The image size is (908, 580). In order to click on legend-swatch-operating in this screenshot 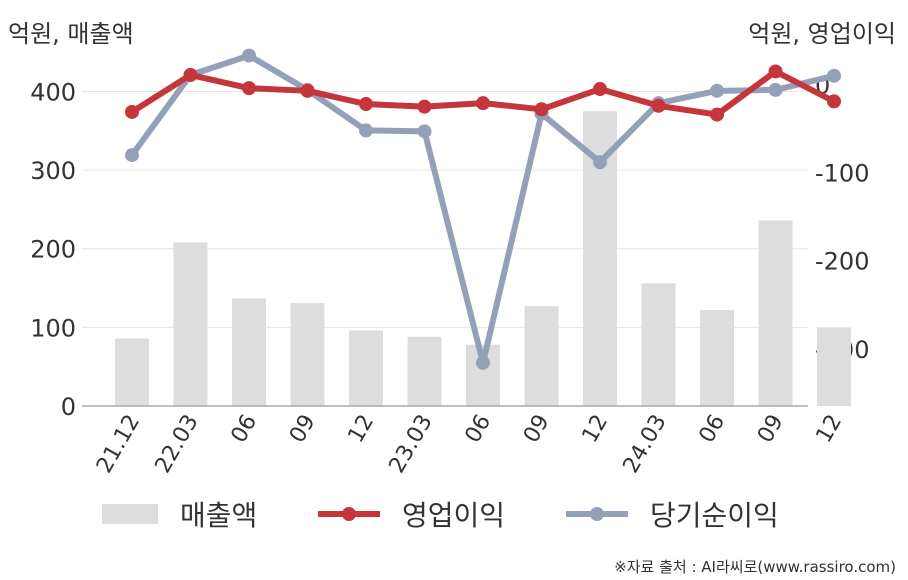, I will do `click(349, 514)`.